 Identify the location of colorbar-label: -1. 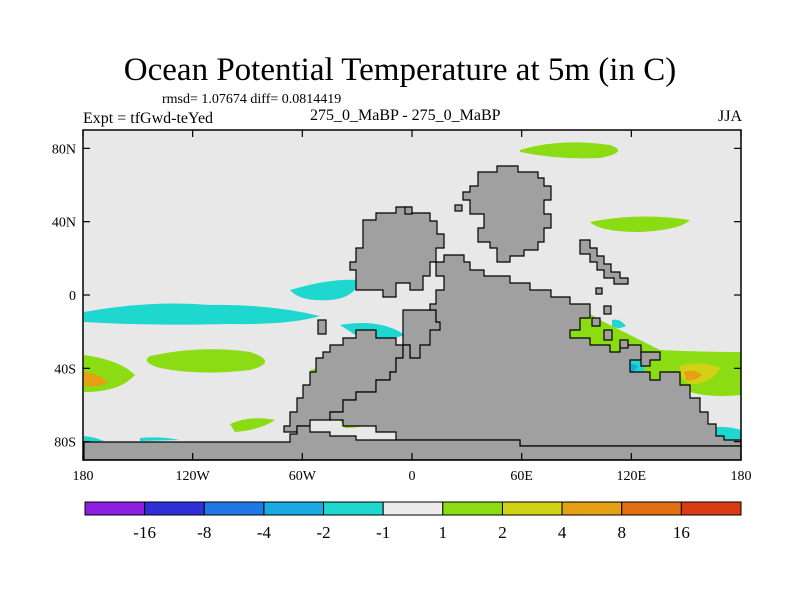
(383, 532).